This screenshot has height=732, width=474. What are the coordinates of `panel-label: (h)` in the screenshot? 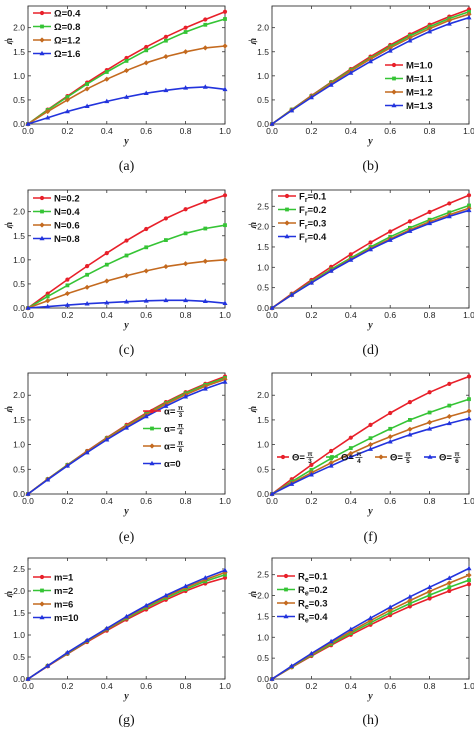 It's located at (370, 720).